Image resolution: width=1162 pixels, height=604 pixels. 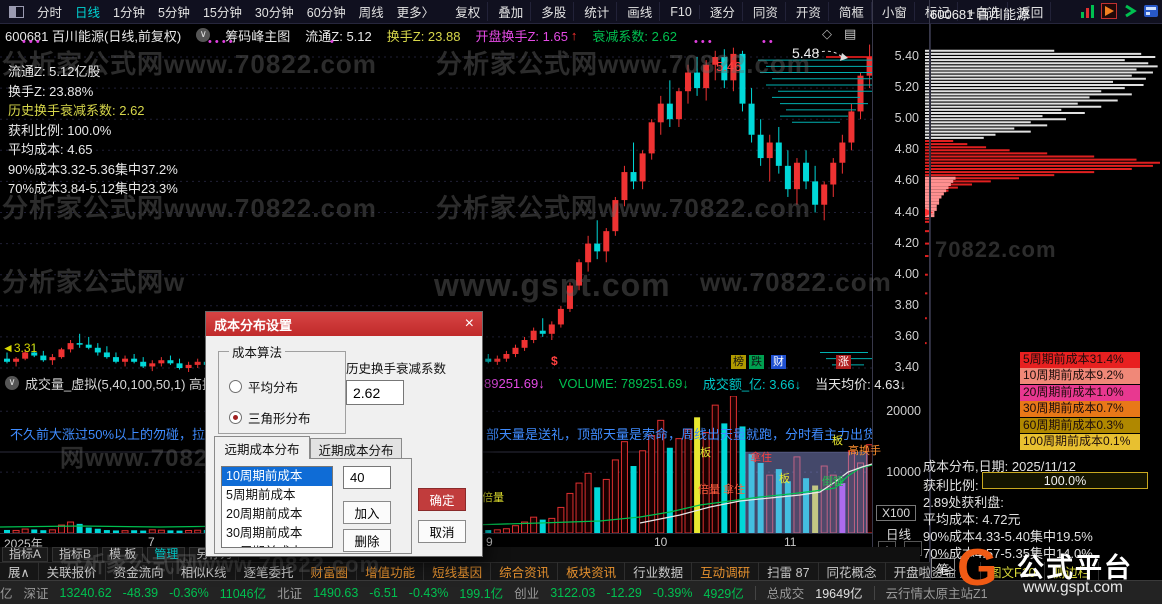 I want to click on func-tab-图文F10: 图文F10, so click(x=1013, y=571).